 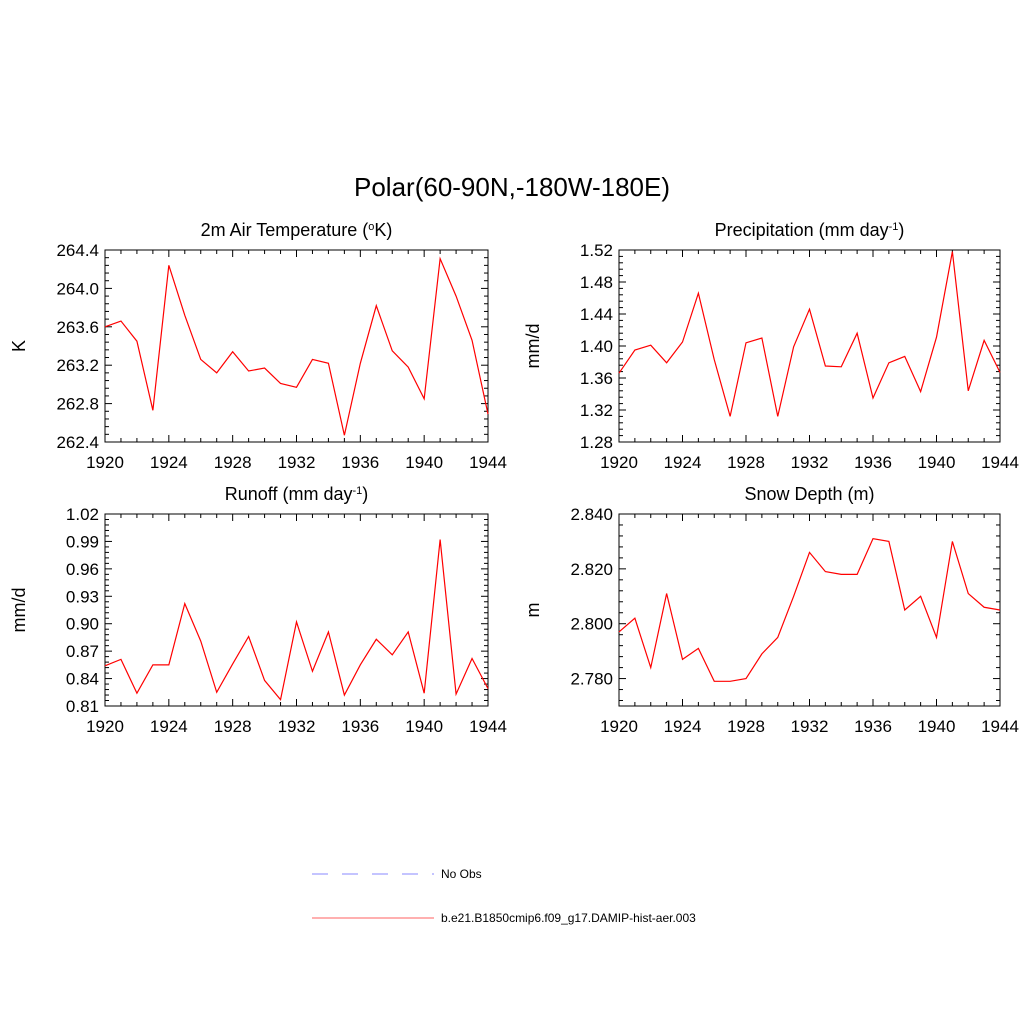 I want to click on y-tick-label: 2.820, so click(x=591, y=569).